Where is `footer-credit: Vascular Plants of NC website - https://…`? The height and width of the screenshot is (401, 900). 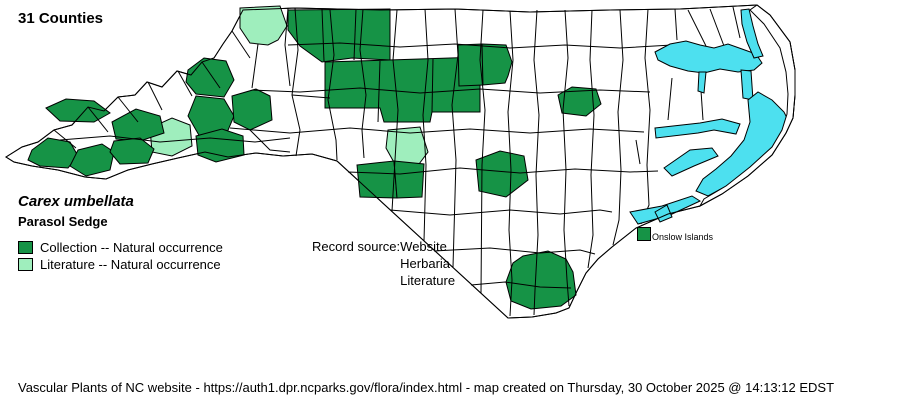
footer-credit: Vascular Plants of NC website - https://… is located at coordinates (426, 387).